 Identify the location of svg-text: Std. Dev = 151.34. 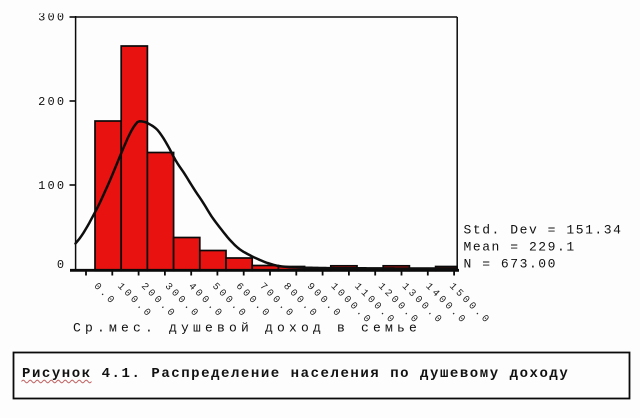
(543, 229).